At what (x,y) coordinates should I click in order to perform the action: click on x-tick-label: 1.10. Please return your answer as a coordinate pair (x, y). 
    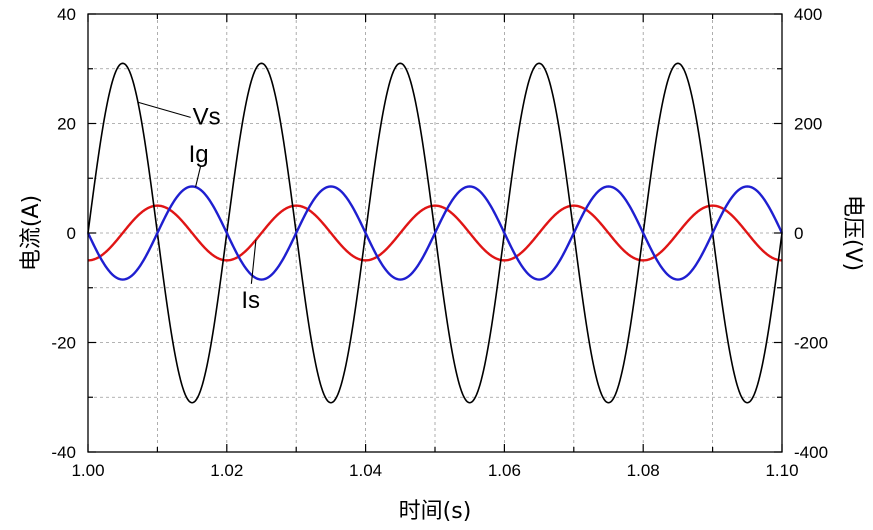
    Looking at the image, I should click on (781, 470).